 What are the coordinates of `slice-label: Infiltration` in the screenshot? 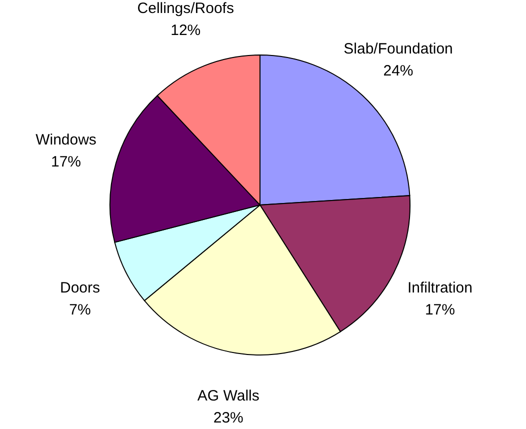 It's located at (440, 288).